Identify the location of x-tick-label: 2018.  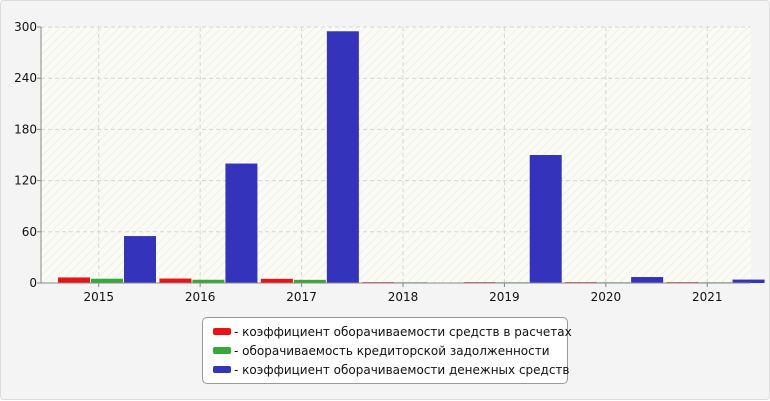
(403, 297).